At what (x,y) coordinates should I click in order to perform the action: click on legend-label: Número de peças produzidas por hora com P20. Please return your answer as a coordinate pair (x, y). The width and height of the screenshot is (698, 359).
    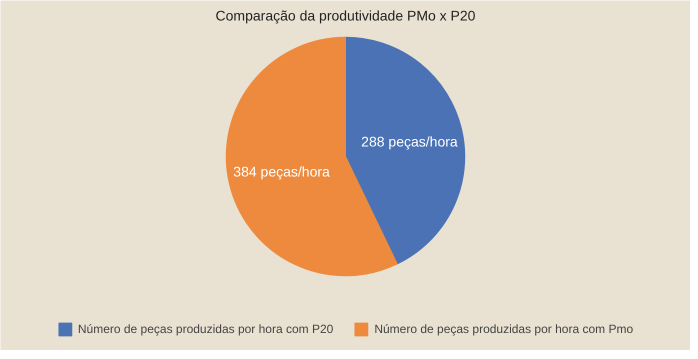
    Looking at the image, I should click on (206, 329).